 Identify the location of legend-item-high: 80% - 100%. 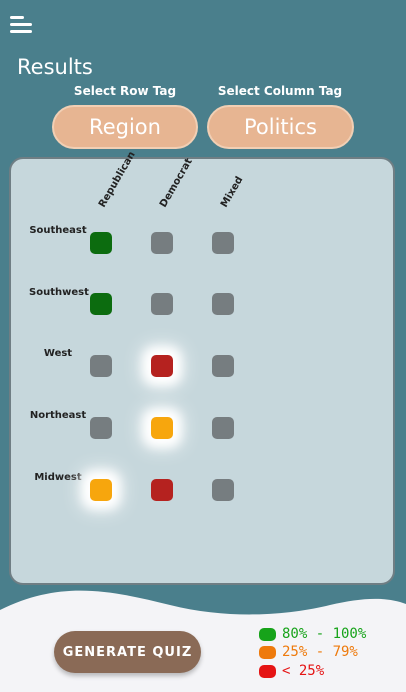
(312, 634).